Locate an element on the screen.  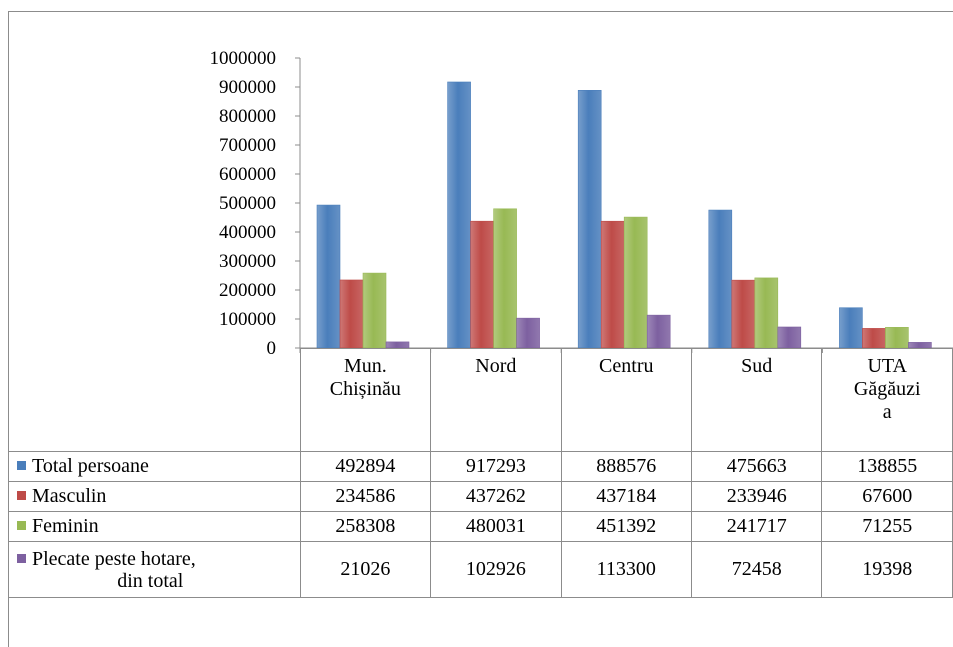
data-label: 19398 is located at coordinates (887, 569).